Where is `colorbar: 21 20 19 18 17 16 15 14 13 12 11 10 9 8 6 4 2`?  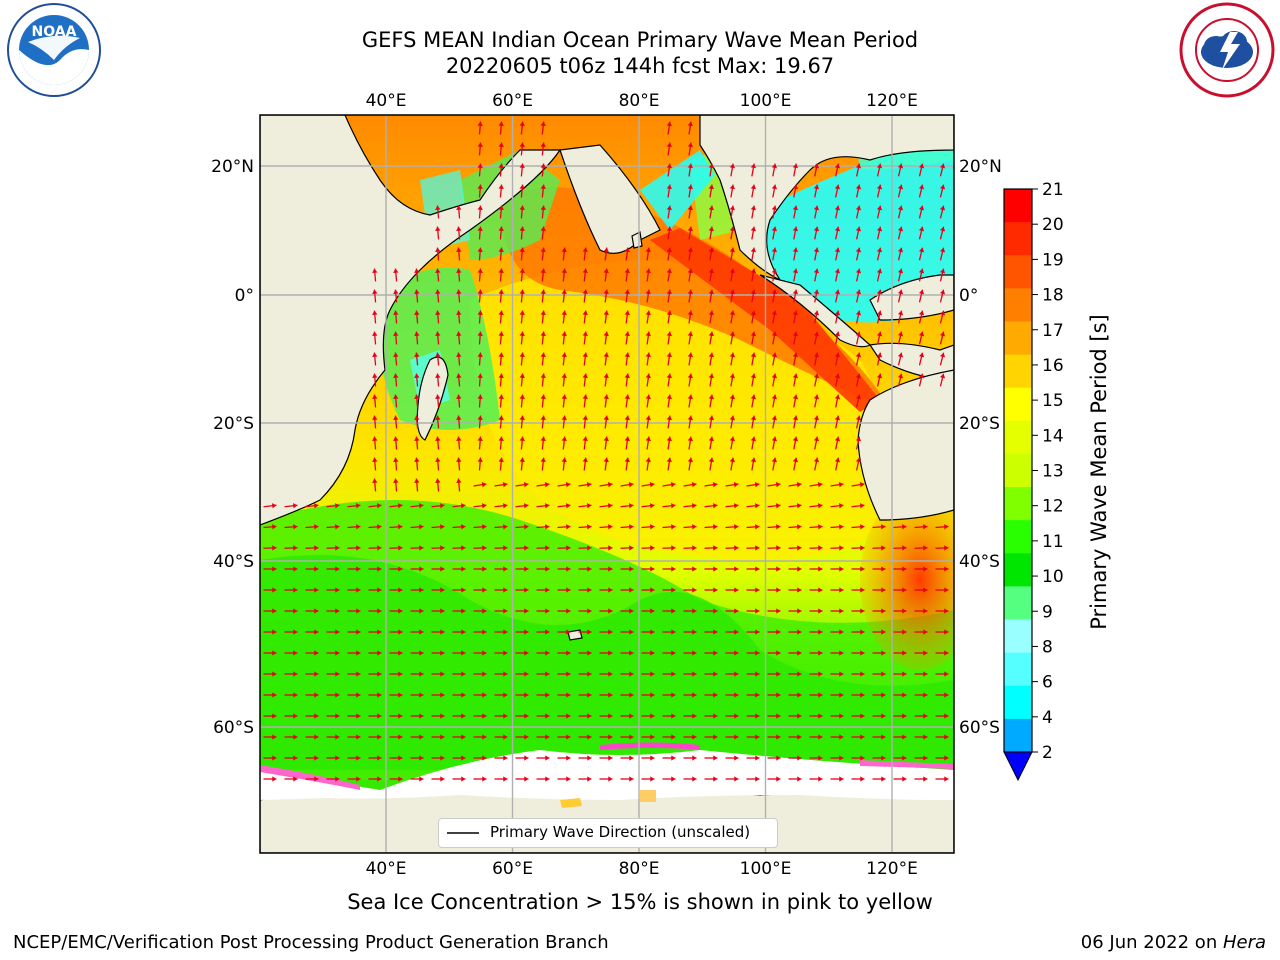 colorbar: 21 20 19 18 17 16 15 14 13 12 11 10 9 8 6 4 2 is located at coordinates (1033, 481).